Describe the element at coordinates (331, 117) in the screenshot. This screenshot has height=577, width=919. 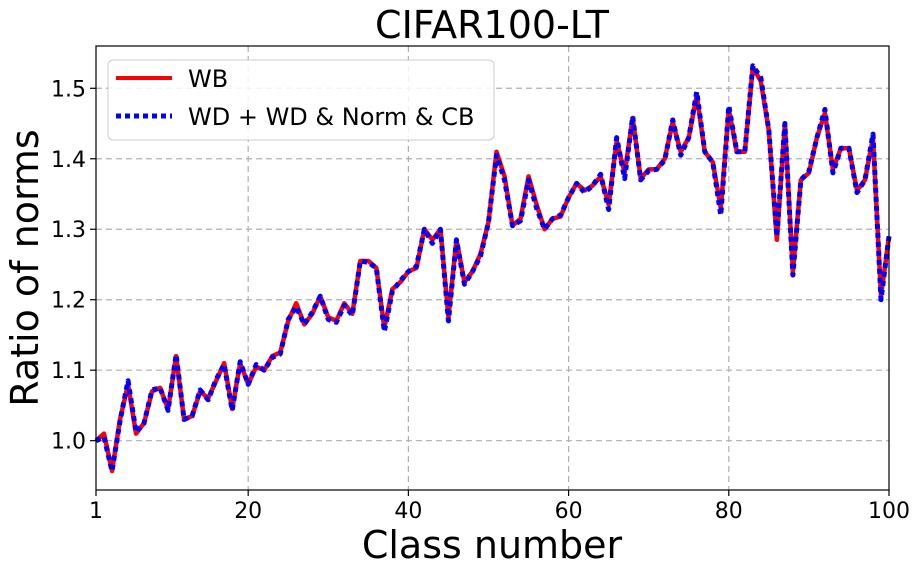
I see `legend-label-wd: WD + WD & Norm & CB` at that location.